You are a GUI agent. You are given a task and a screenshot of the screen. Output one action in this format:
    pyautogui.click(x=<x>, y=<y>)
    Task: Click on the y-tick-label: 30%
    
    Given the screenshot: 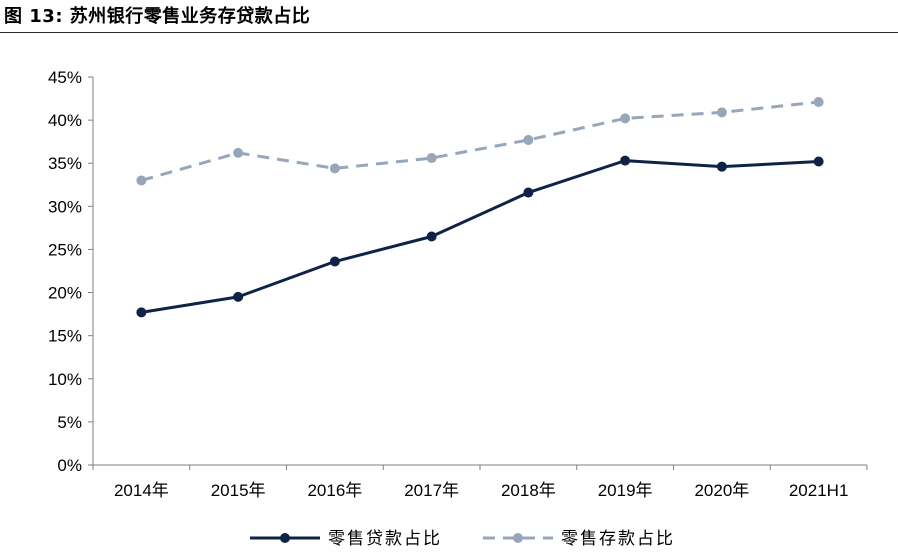 What is the action you would take?
    pyautogui.click(x=65, y=206)
    